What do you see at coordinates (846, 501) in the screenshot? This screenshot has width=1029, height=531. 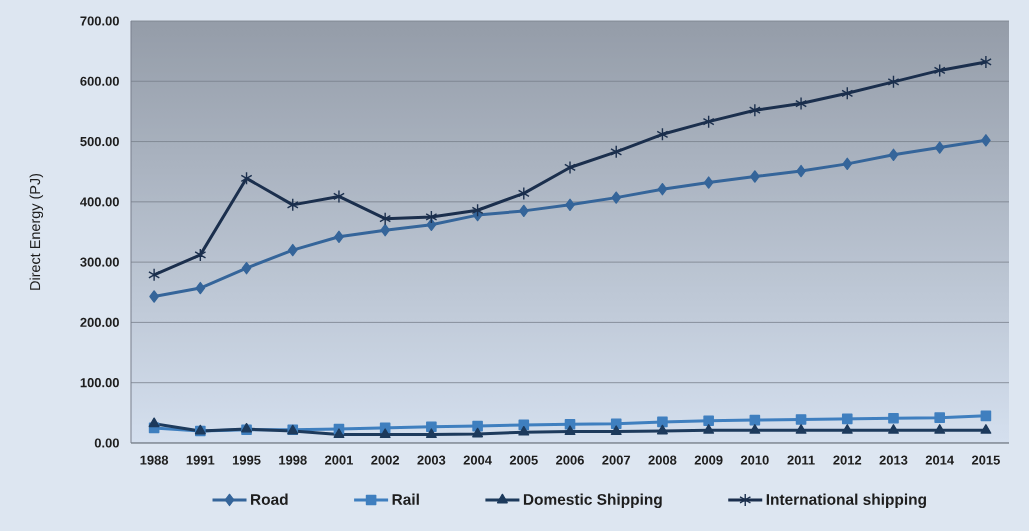 I see `legend-label: International shipping` at bounding box center [846, 501].